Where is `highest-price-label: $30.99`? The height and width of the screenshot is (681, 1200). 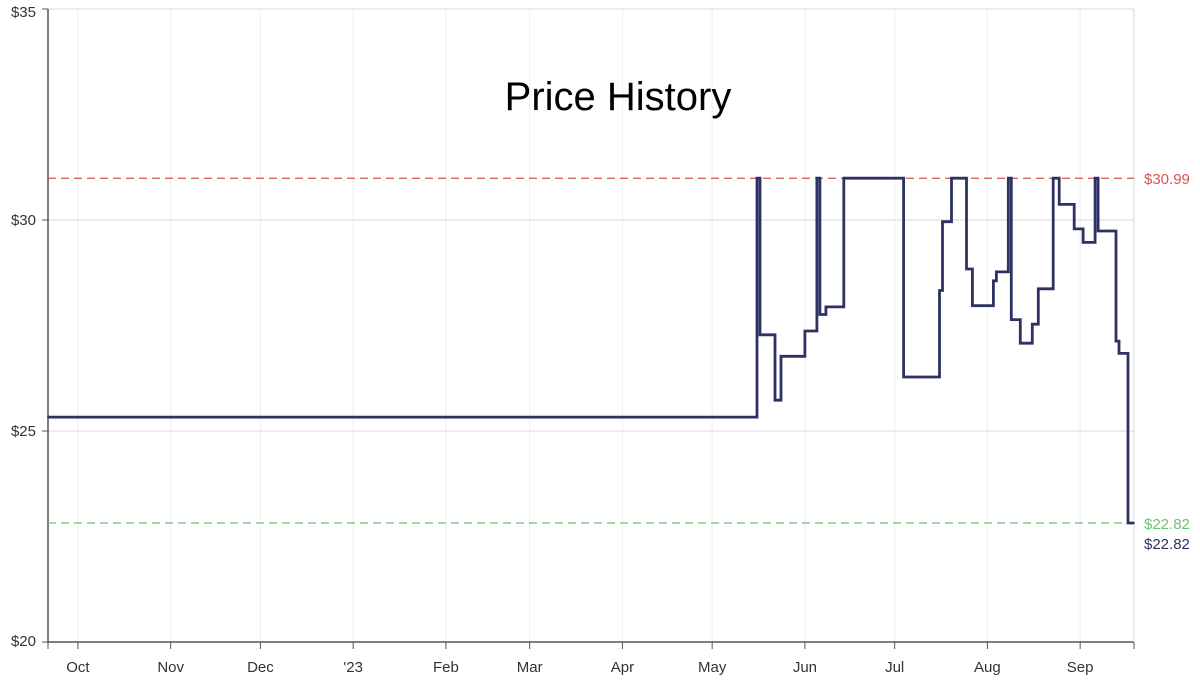
highest-price-label: $30.99 is located at coordinates (1167, 179).